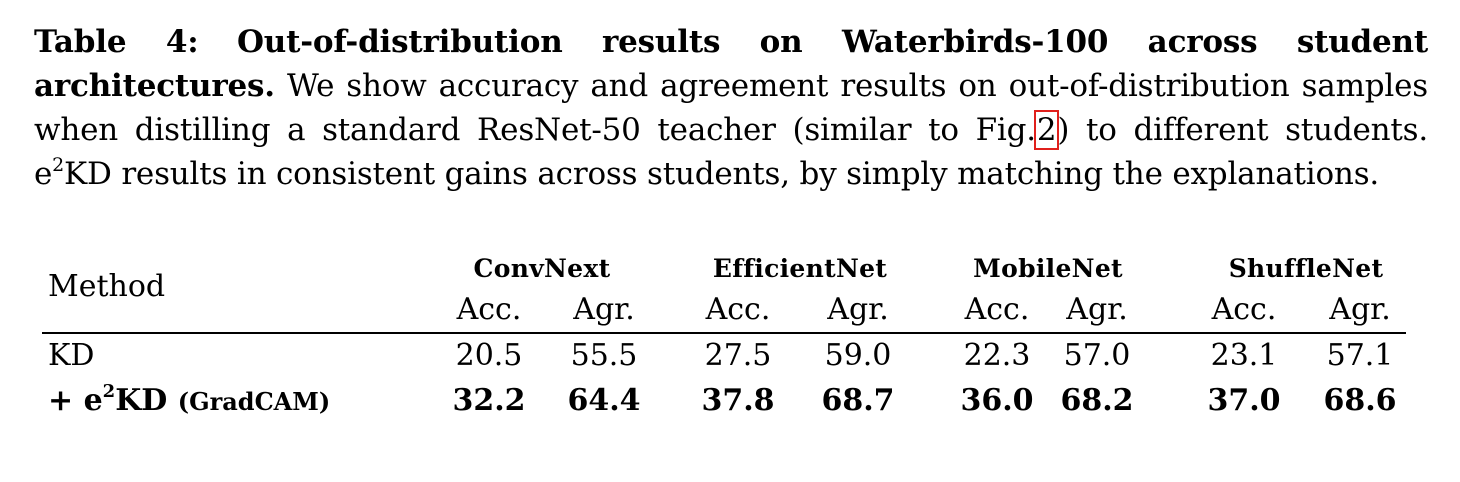 The image size is (1460, 482). What do you see at coordinates (542, 268) in the screenshot?
I see `group-header-convnext: ConvNext` at bounding box center [542, 268].